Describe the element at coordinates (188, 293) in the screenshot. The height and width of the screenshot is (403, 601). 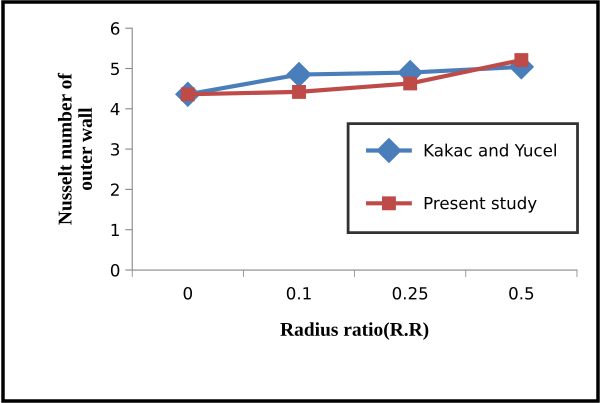
I see `x-tick-label: 0` at that location.